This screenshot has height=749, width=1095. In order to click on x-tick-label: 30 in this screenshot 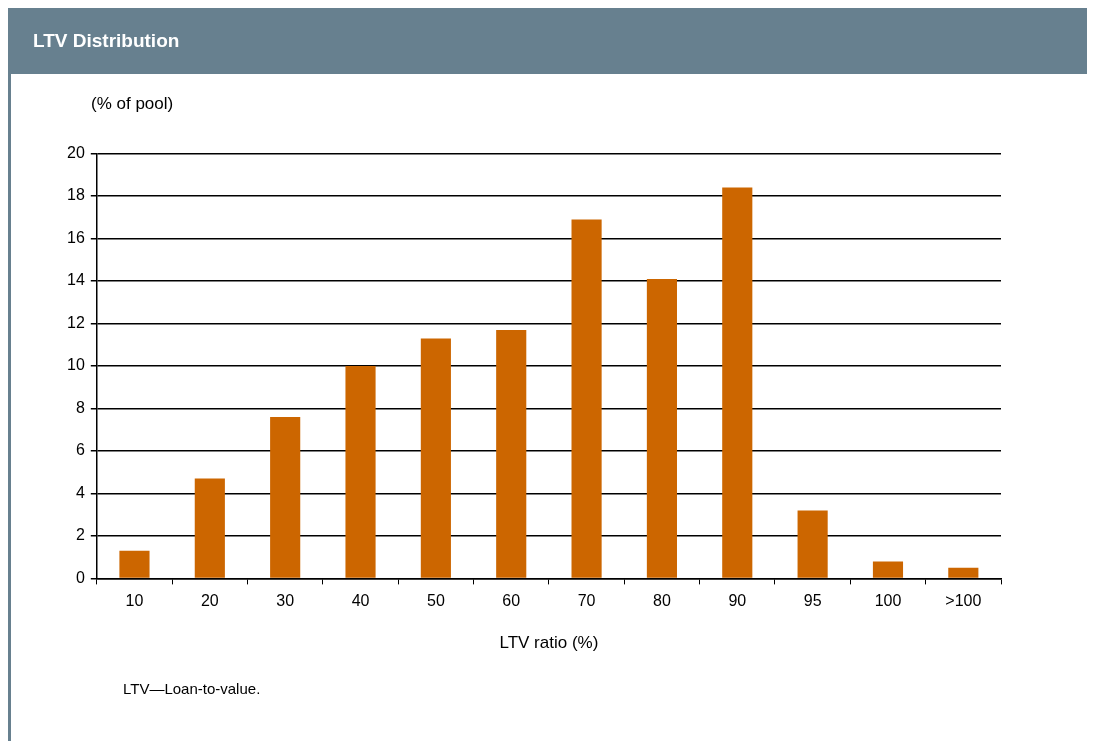, I will do `click(285, 601)`.